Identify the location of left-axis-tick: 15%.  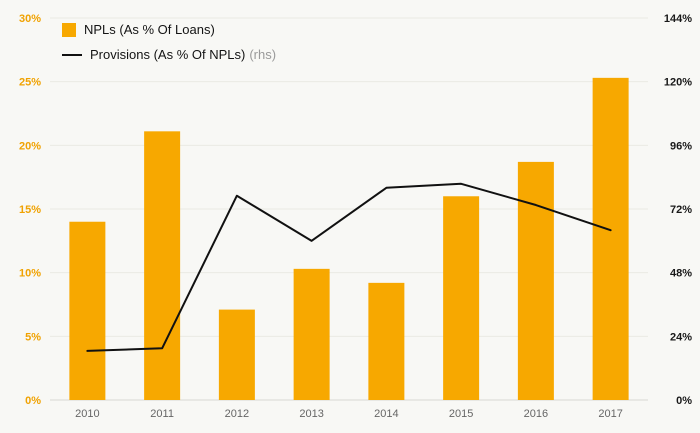
(30, 210).